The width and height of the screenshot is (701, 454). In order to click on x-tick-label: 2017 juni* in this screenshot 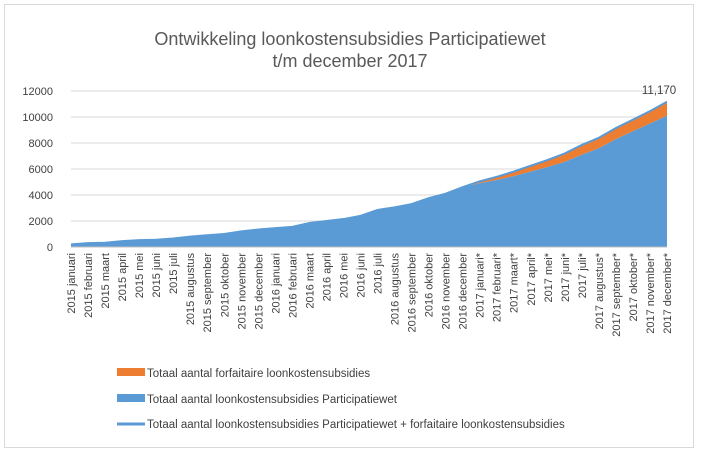, I will do `click(566, 277)`.